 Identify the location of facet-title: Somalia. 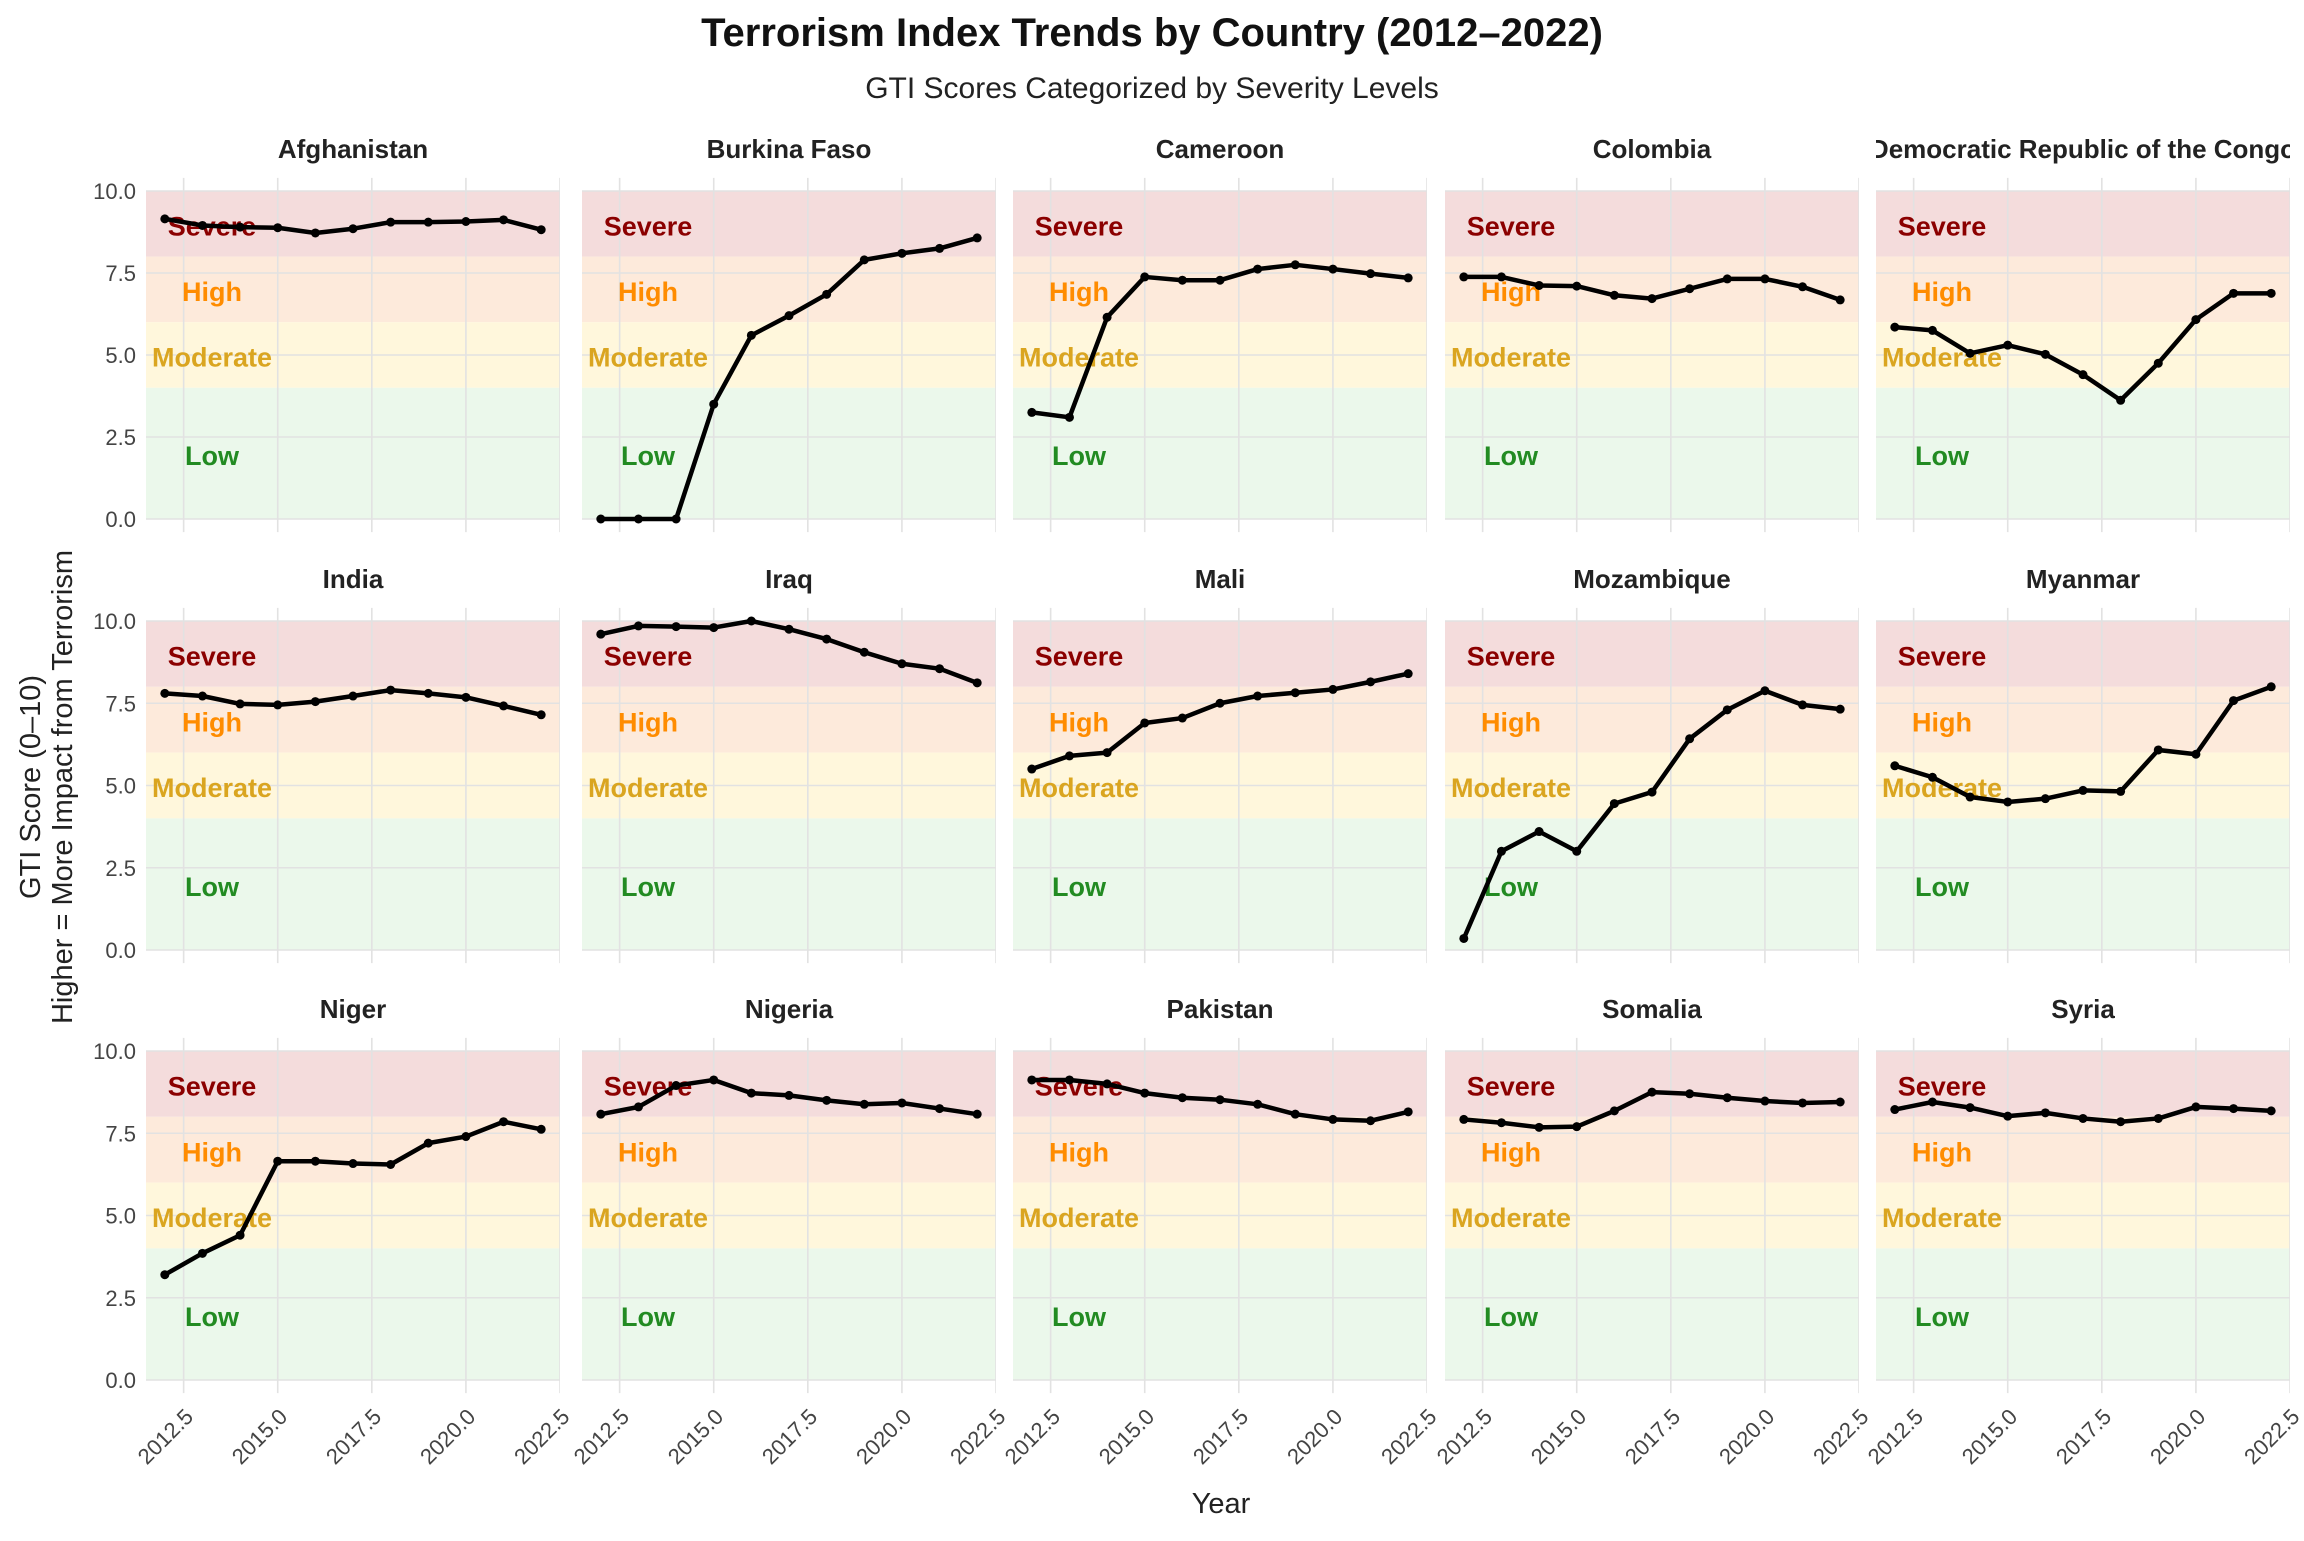
(1652, 1009).